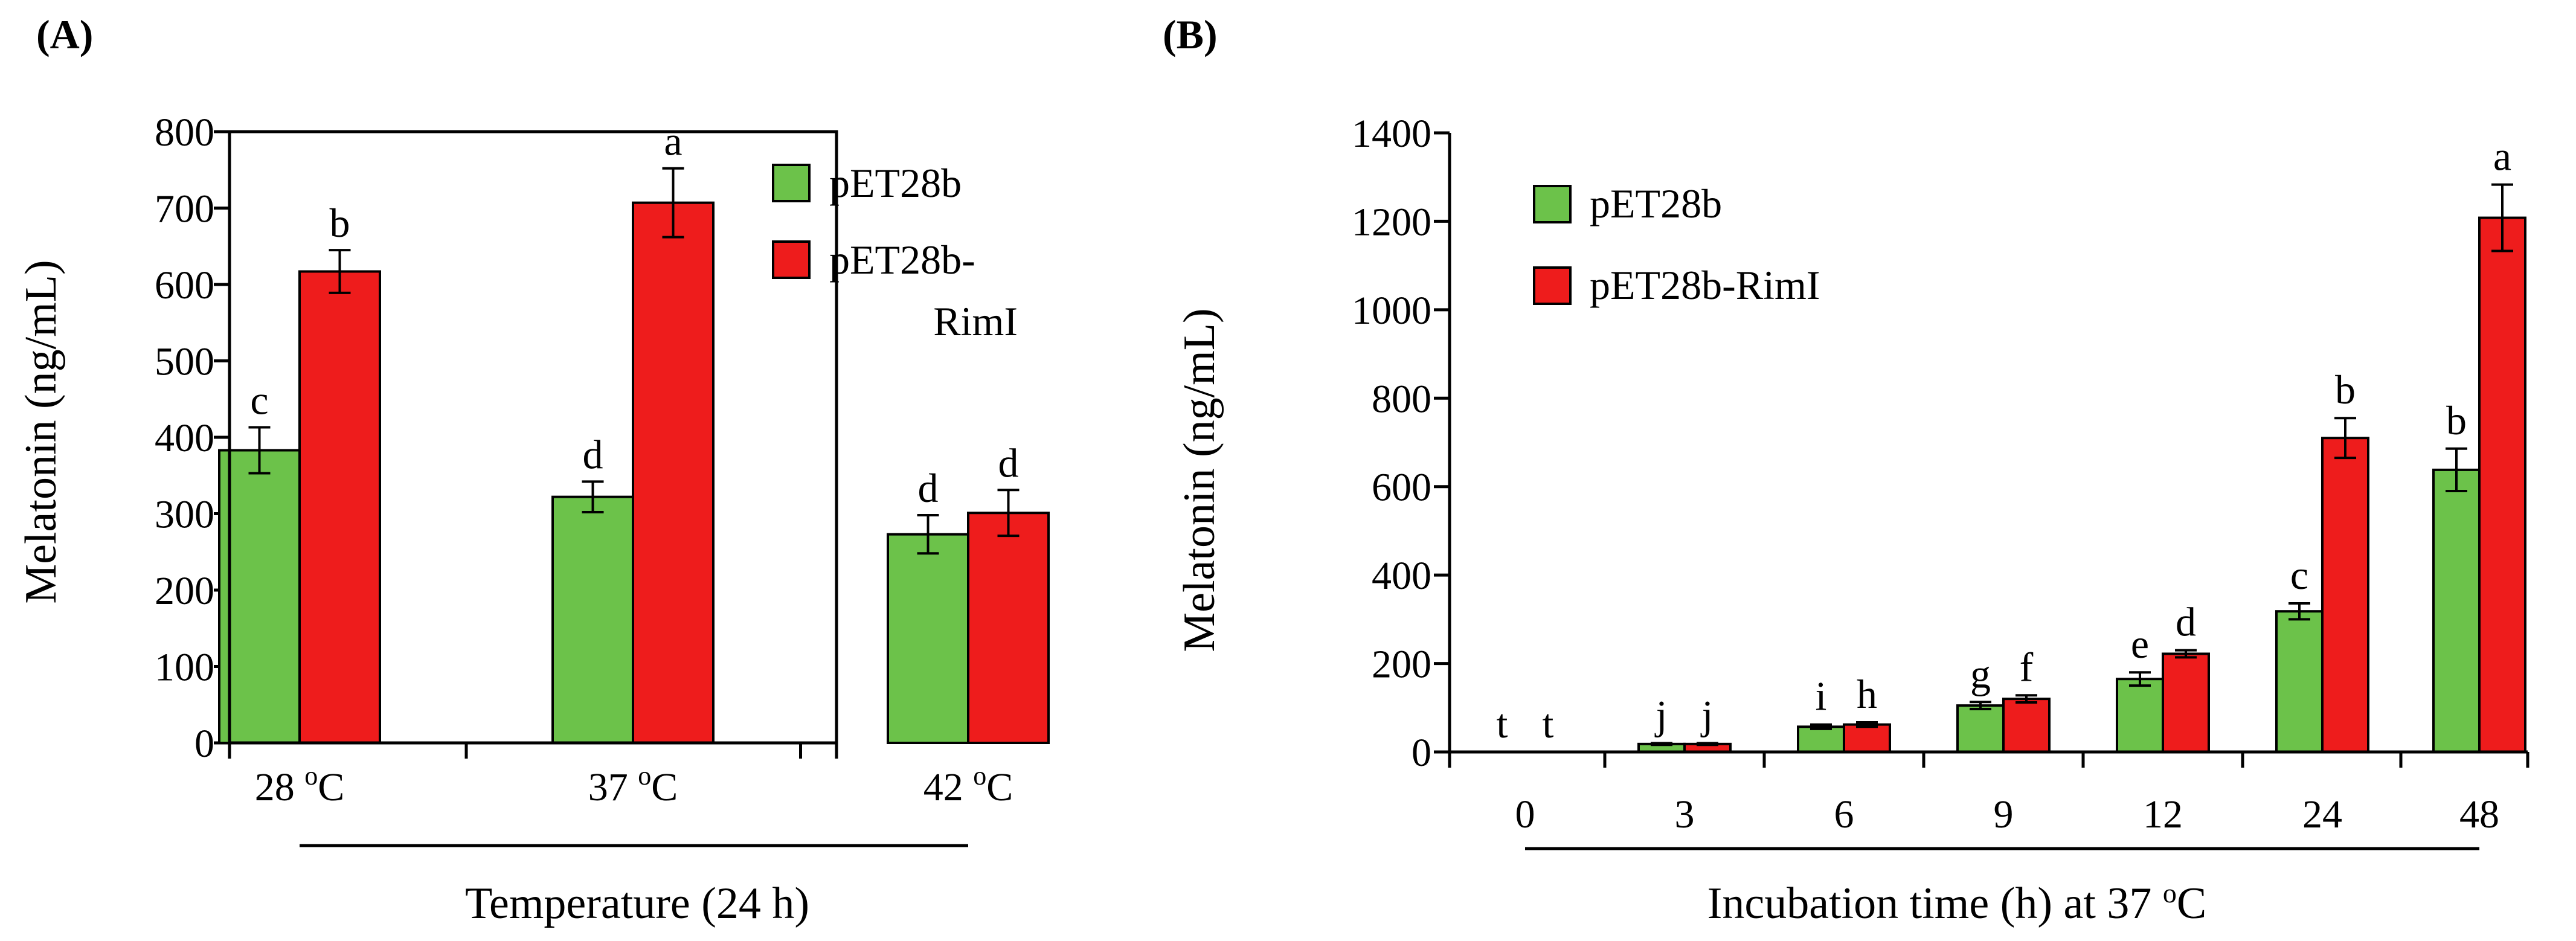 Image resolution: width=2576 pixels, height=941 pixels. Describe the element at coordinates (1821, 696) in the screenshot. I see `significance-letter: i` at that location.